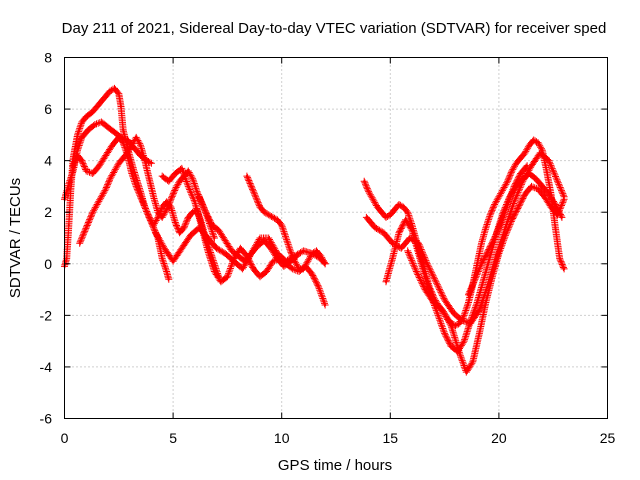 Image resolution: width=640 pixels, height=480 pixels. I want to click on x-tick-label: 5, so click(173, 438).